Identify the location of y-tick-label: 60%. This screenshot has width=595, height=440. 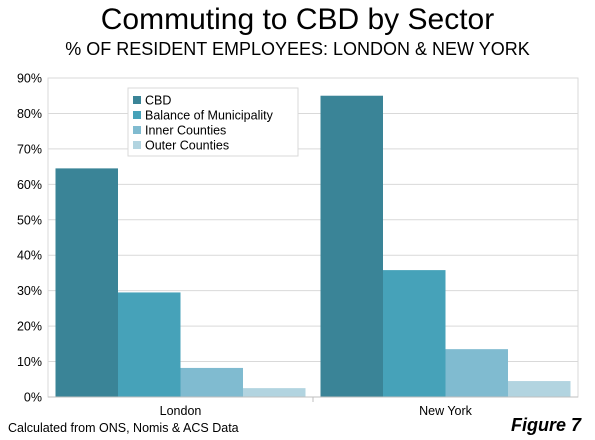
(29, 185).